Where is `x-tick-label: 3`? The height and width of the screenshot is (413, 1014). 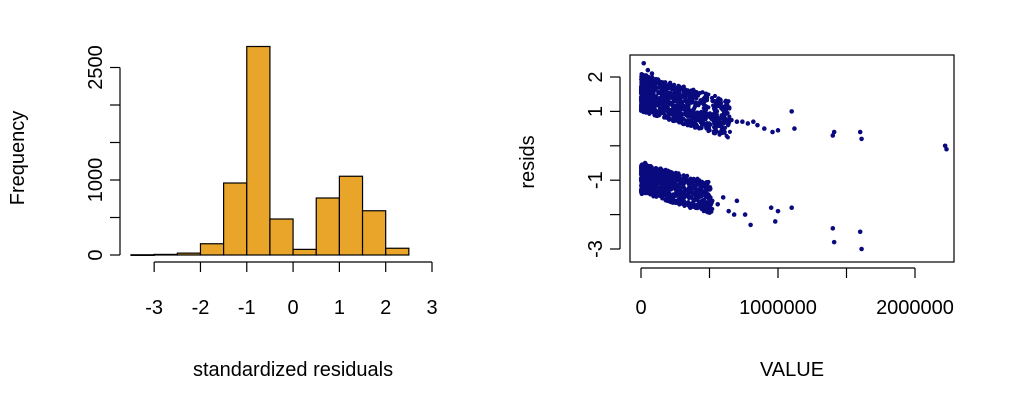 x-tick-label: 3 is located at coordinates (431, 308).